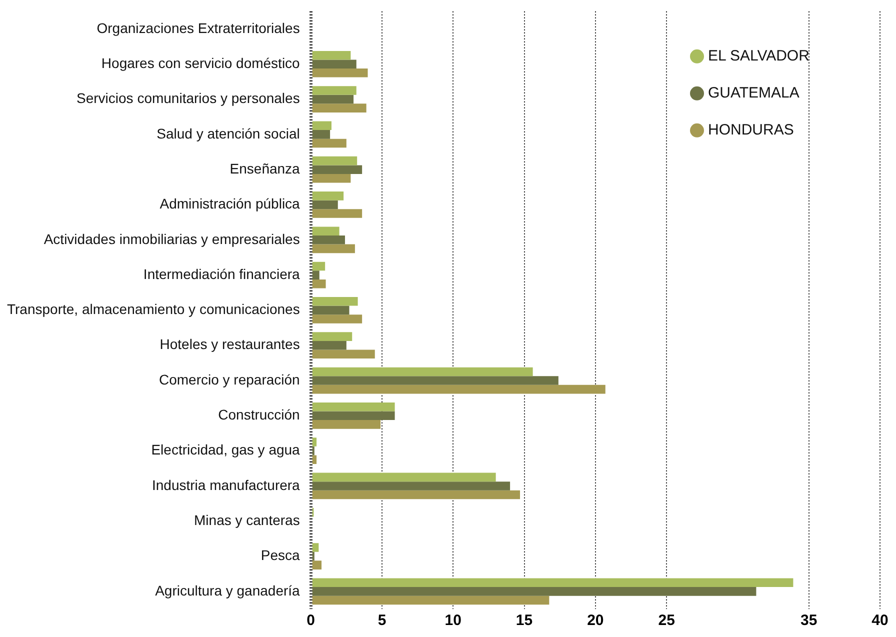 This screenshot has width=896, height=637. What do you see at coordinates (221, 274) in the screenshot?
I see `y-tick-label: Intermediación financiera` at bounding box center [221, 274].